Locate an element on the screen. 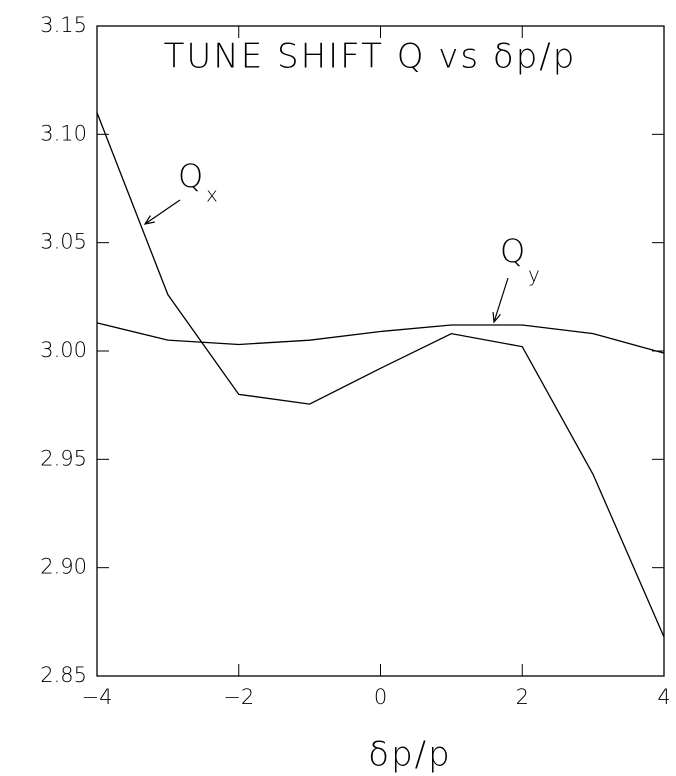 The image size is (676, 776). y-tick-label: 3.10 is located at coordinates (63, 133).